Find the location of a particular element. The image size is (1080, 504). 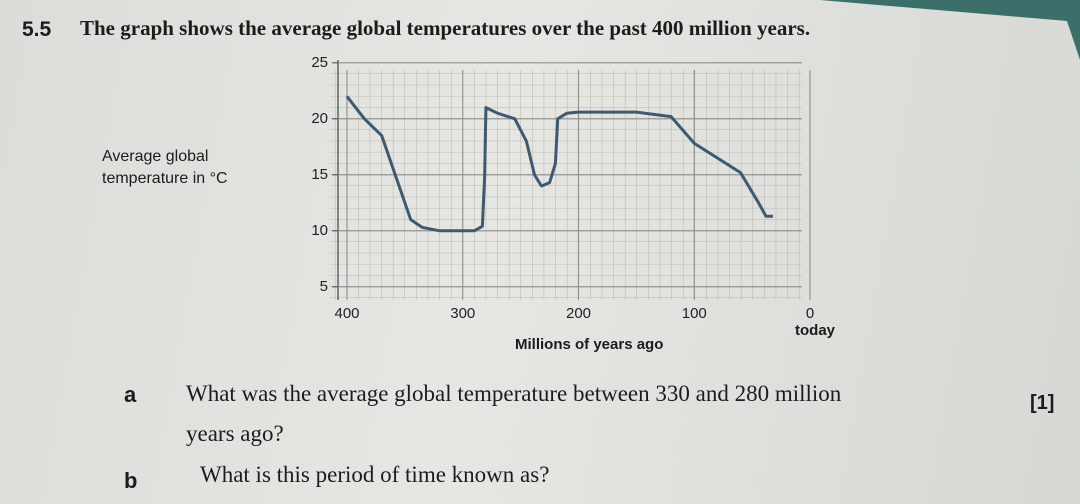

x-tick-label: 300 is located at coordinates (462, 313).